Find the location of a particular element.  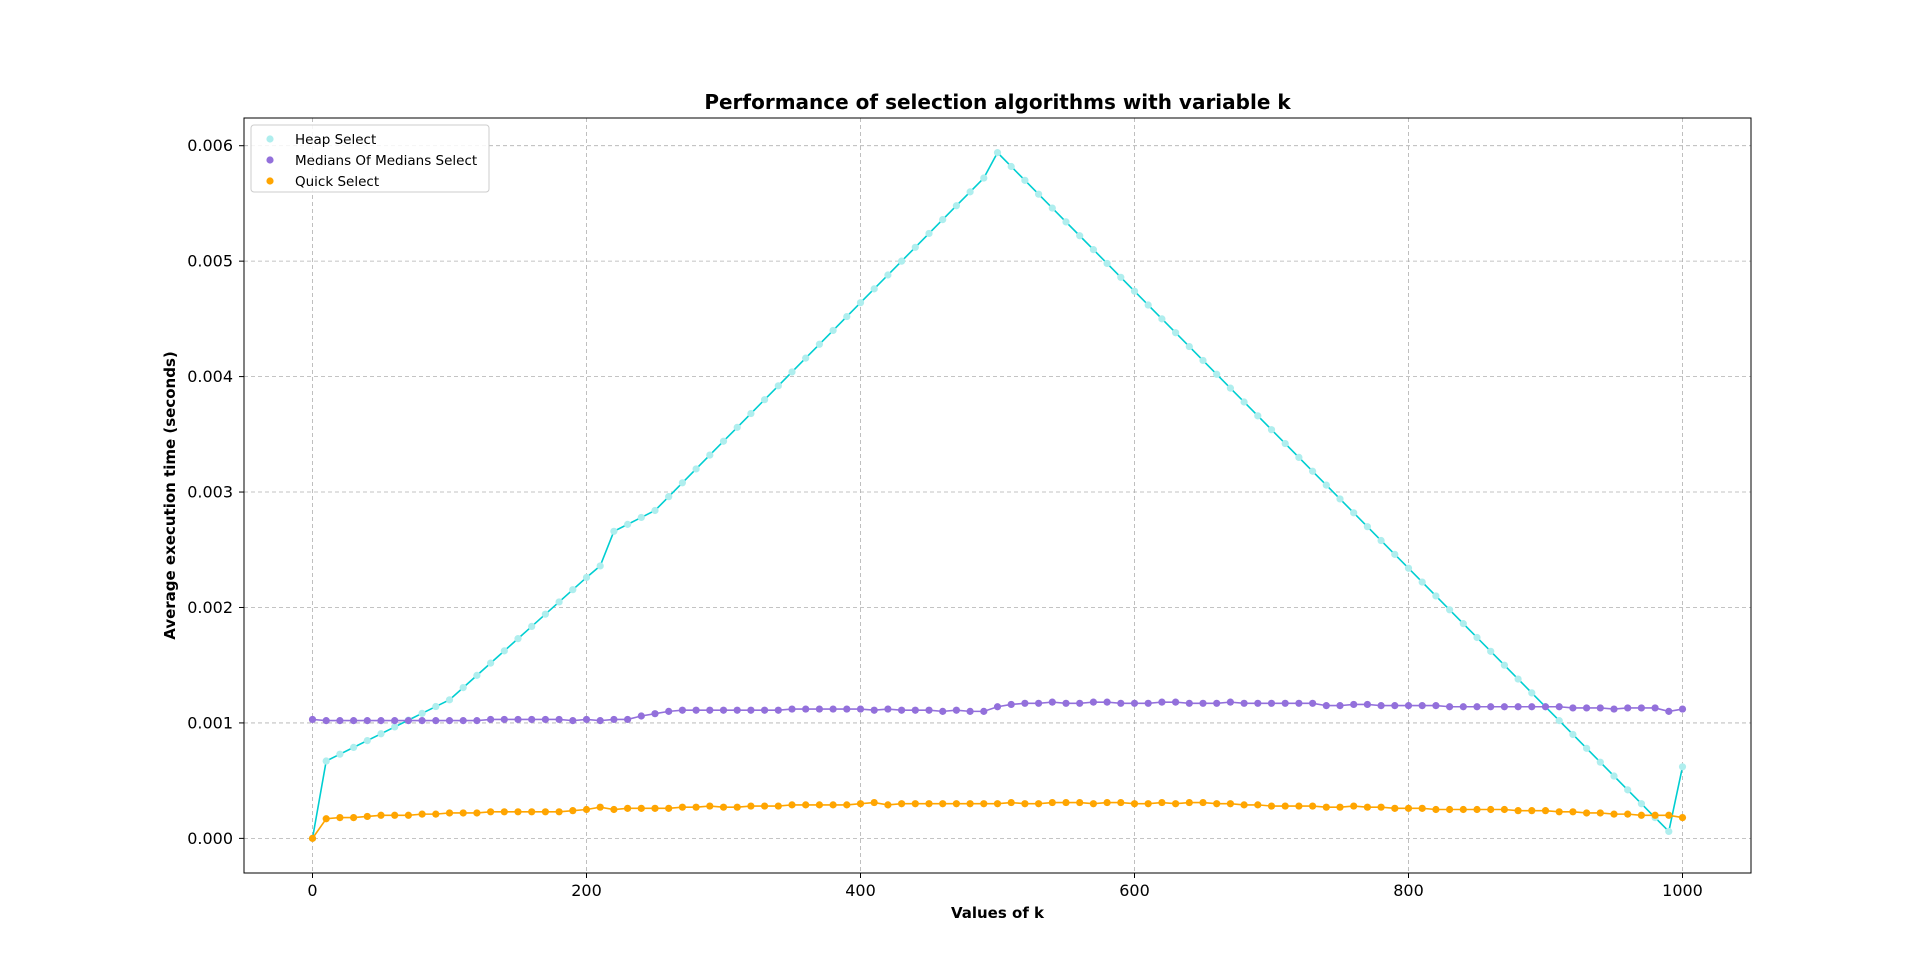

x-tick-label: 800 is located at coordinates (1408, 890).